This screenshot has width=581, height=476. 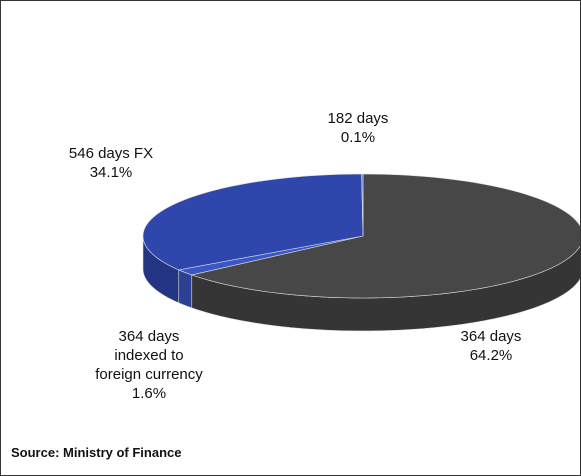 What do you see at coordinates (96, 452) in the screenshot?
I see `source-note: Source: Ministry of Finance` at bounding box center [96, 452].